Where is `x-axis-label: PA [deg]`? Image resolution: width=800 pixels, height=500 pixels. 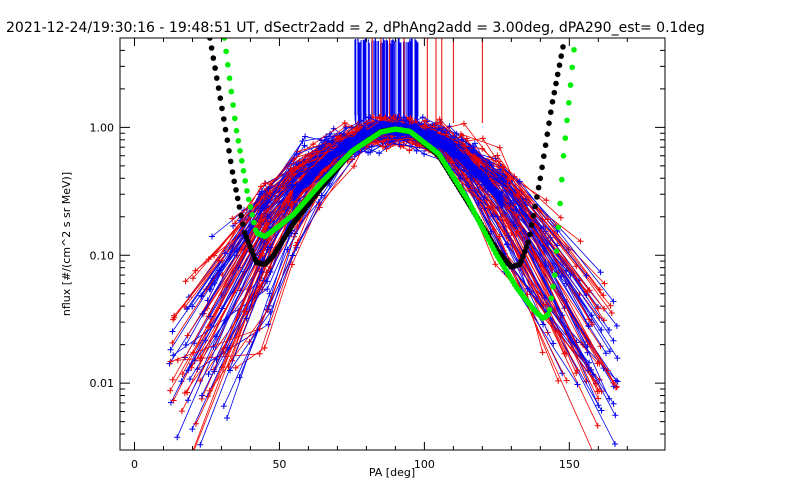
x-axis-label: PA [deg] is located at coordinates (392, 472).